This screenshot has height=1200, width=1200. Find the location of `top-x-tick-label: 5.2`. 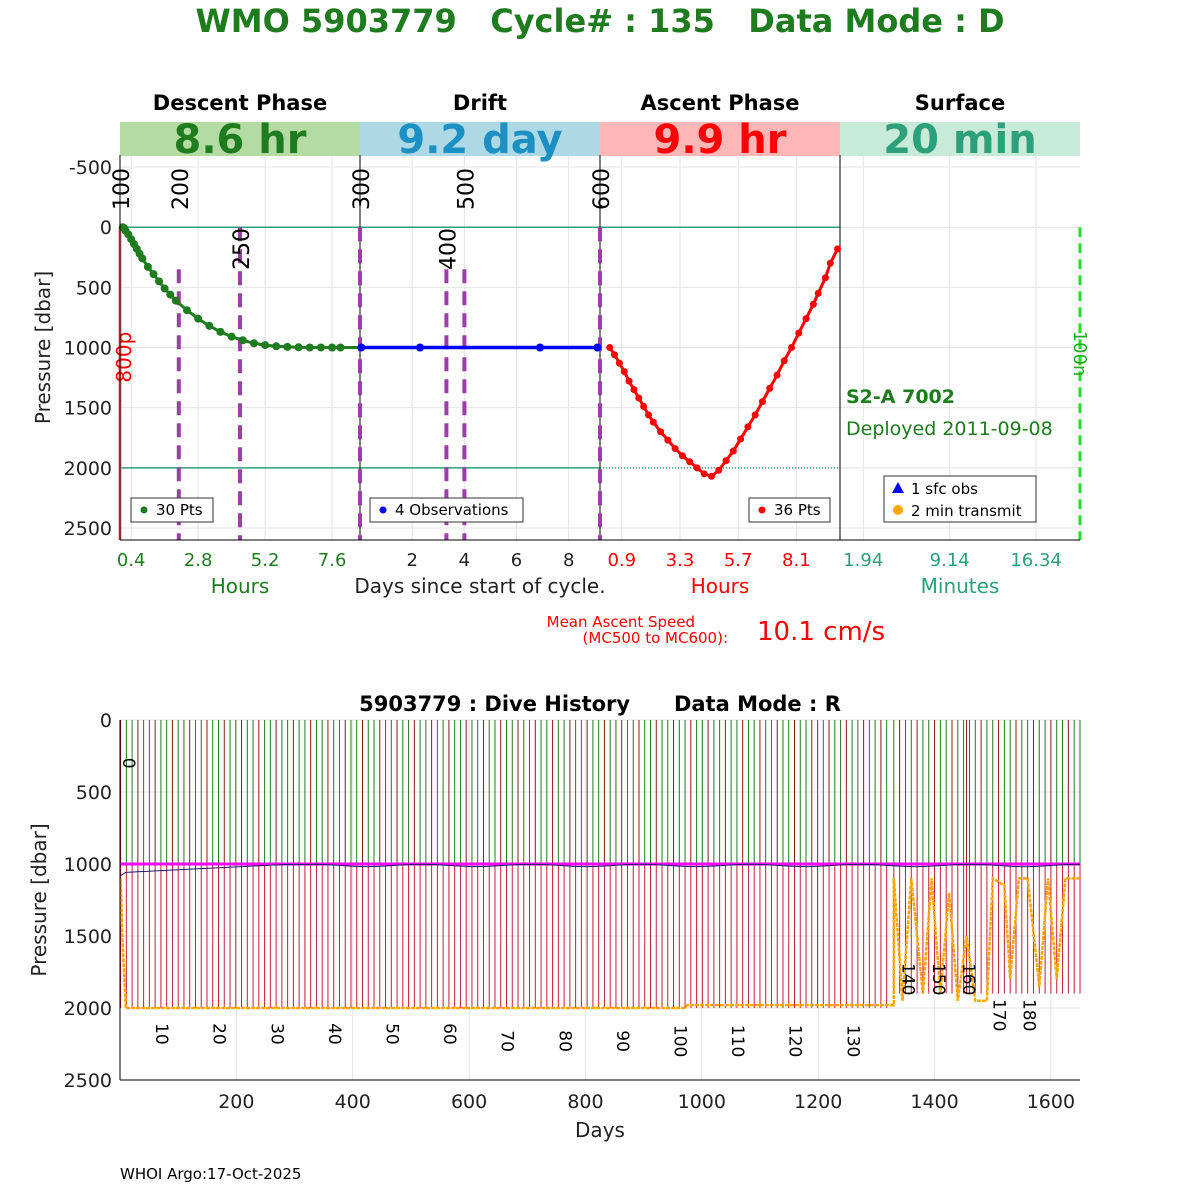

top-x-tick-label: 5.2 is located at coordinates (265, 560).